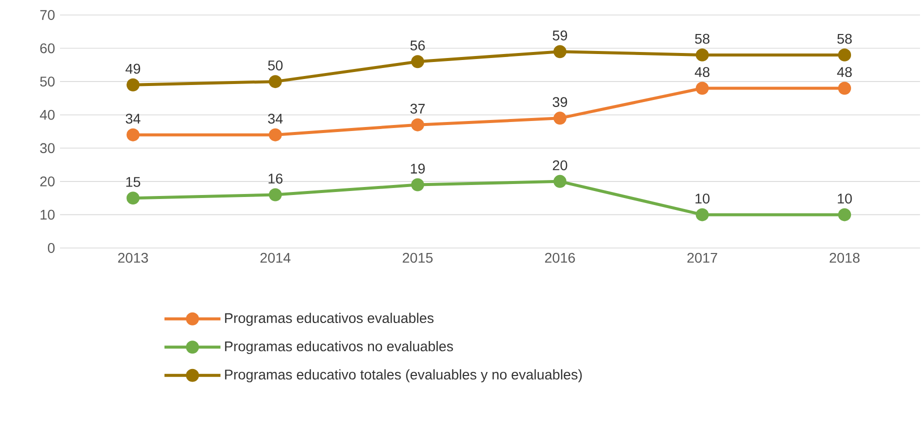  What do you see at coordinates (47, 181) in the screenshot?
I see `y-tick-label: 20` at bounding box center [47, 181].